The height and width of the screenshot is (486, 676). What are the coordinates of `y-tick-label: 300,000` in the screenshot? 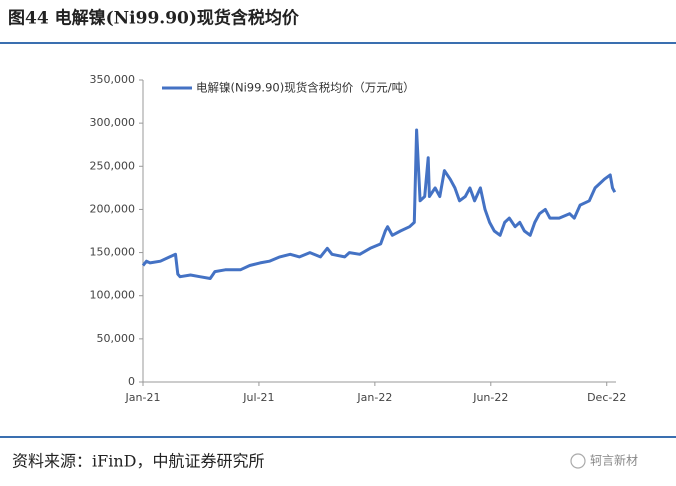 It's located at (113, 122).